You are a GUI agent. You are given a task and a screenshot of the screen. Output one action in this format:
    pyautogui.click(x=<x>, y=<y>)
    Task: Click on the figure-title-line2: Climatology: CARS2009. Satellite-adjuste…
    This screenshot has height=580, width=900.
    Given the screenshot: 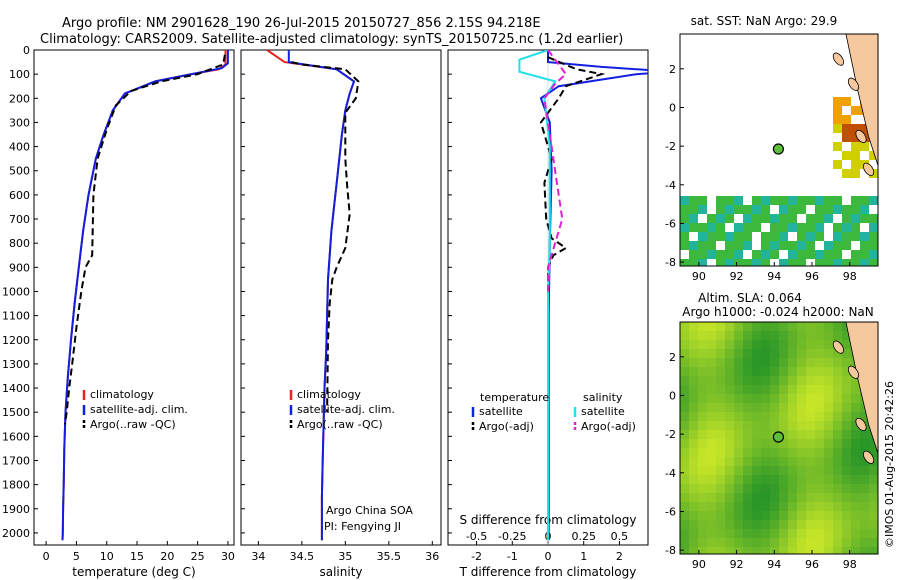 What is the action you would take?
    pyautogui.click(x=331, y=39)
    